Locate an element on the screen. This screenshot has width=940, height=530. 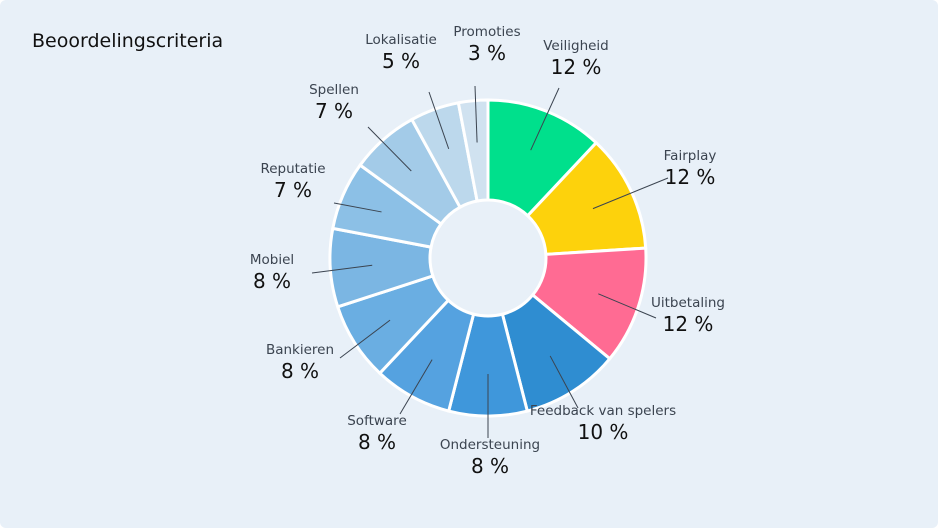
leader-line-lokalisatie is located at coordinates (439, 120).